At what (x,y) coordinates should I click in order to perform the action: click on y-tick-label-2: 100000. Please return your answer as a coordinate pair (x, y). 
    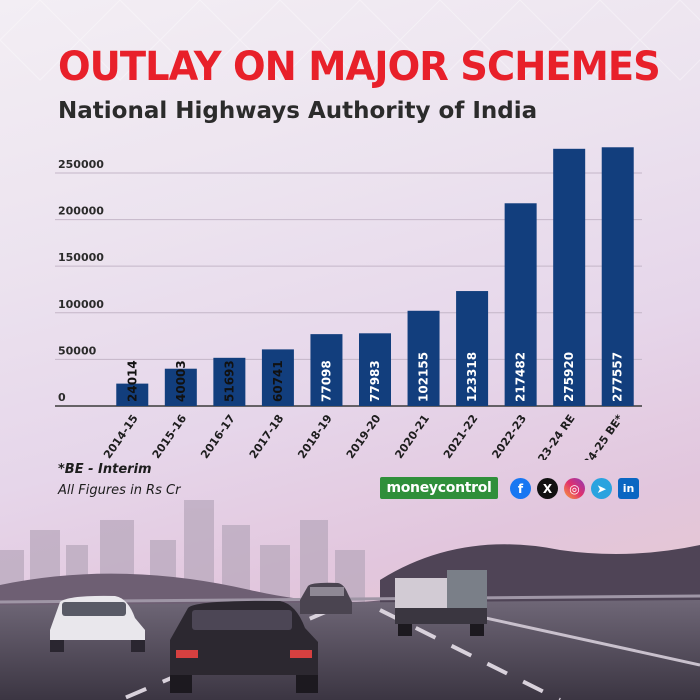
    Looking at the image, I should click on (81, 304).